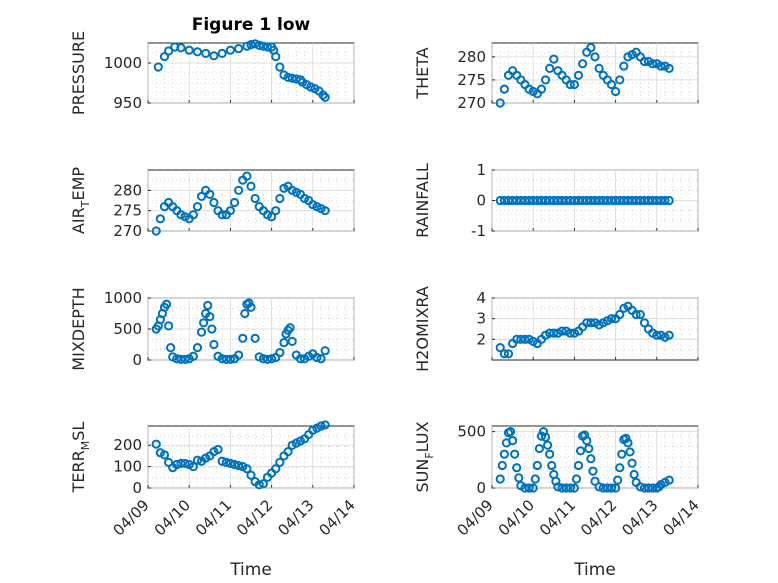 This screenshot has height=583, width=778. What do you see at coordinates (639, 517) in the screenshot?
I see `x-tick-label: 04/13` at bounding box center [639, 517].